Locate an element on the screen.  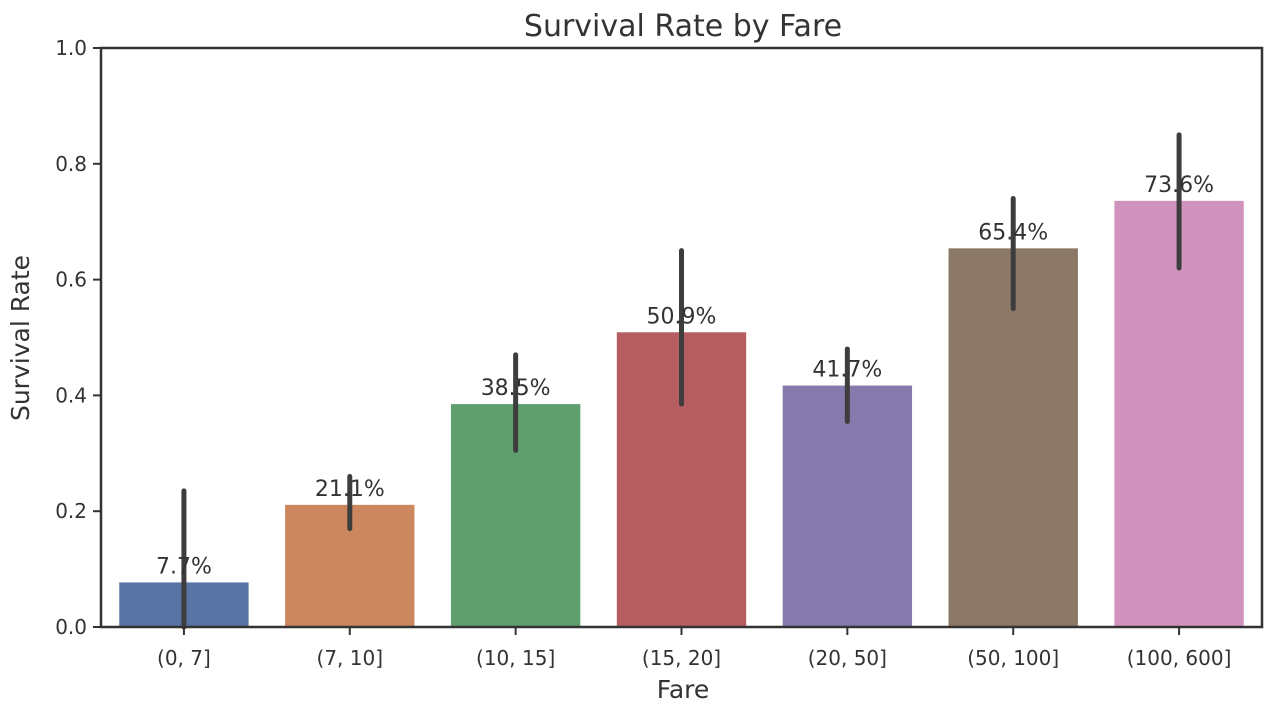
x-tick-label: (0, 7] is located at coordinates (184, 658).